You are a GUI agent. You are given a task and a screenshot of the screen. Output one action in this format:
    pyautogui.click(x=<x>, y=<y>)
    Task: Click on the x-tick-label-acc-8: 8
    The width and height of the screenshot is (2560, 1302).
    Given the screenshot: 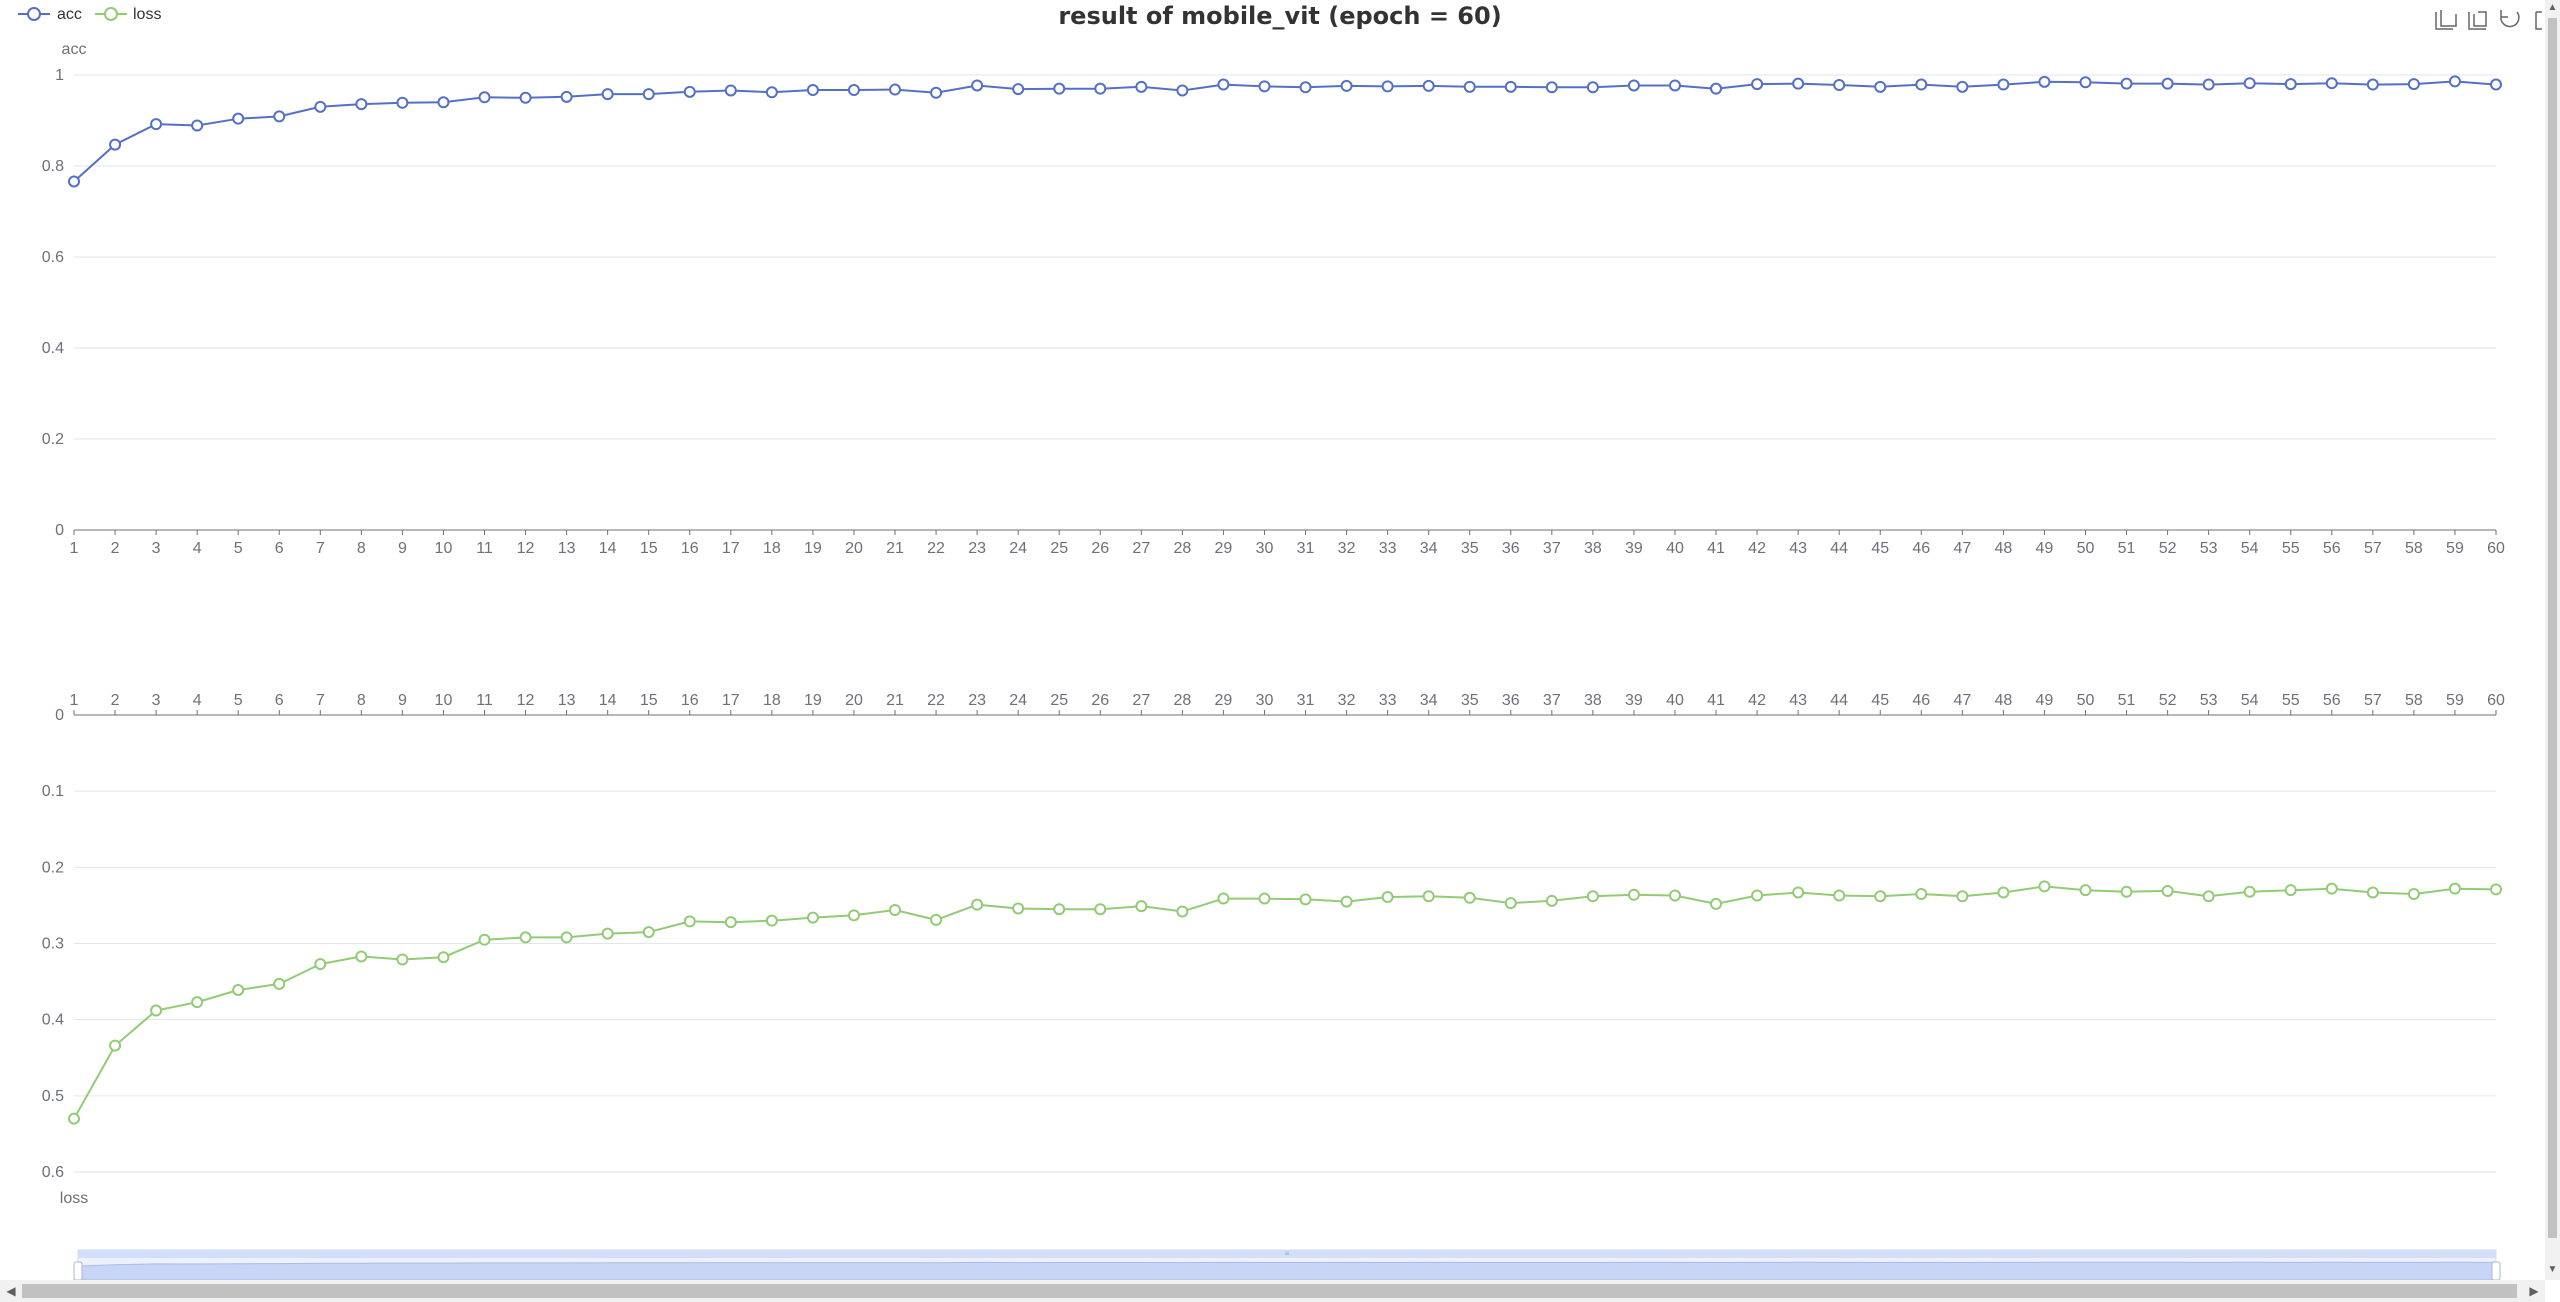 What is the action you would take?
    pyautogui.click(x=361, y=548)
    